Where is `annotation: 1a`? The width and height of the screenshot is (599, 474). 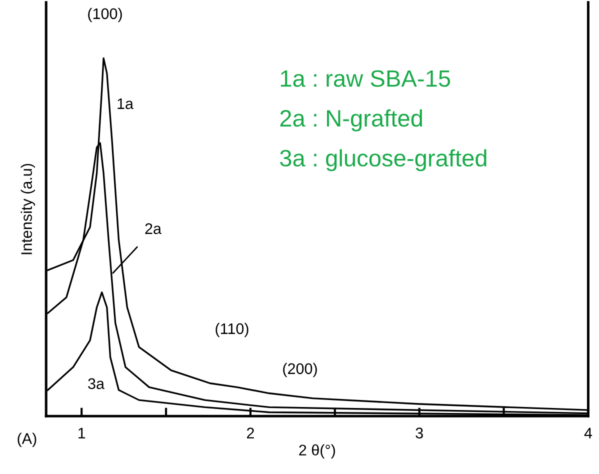 annotation: 1a is located at coordinates (126, 104).